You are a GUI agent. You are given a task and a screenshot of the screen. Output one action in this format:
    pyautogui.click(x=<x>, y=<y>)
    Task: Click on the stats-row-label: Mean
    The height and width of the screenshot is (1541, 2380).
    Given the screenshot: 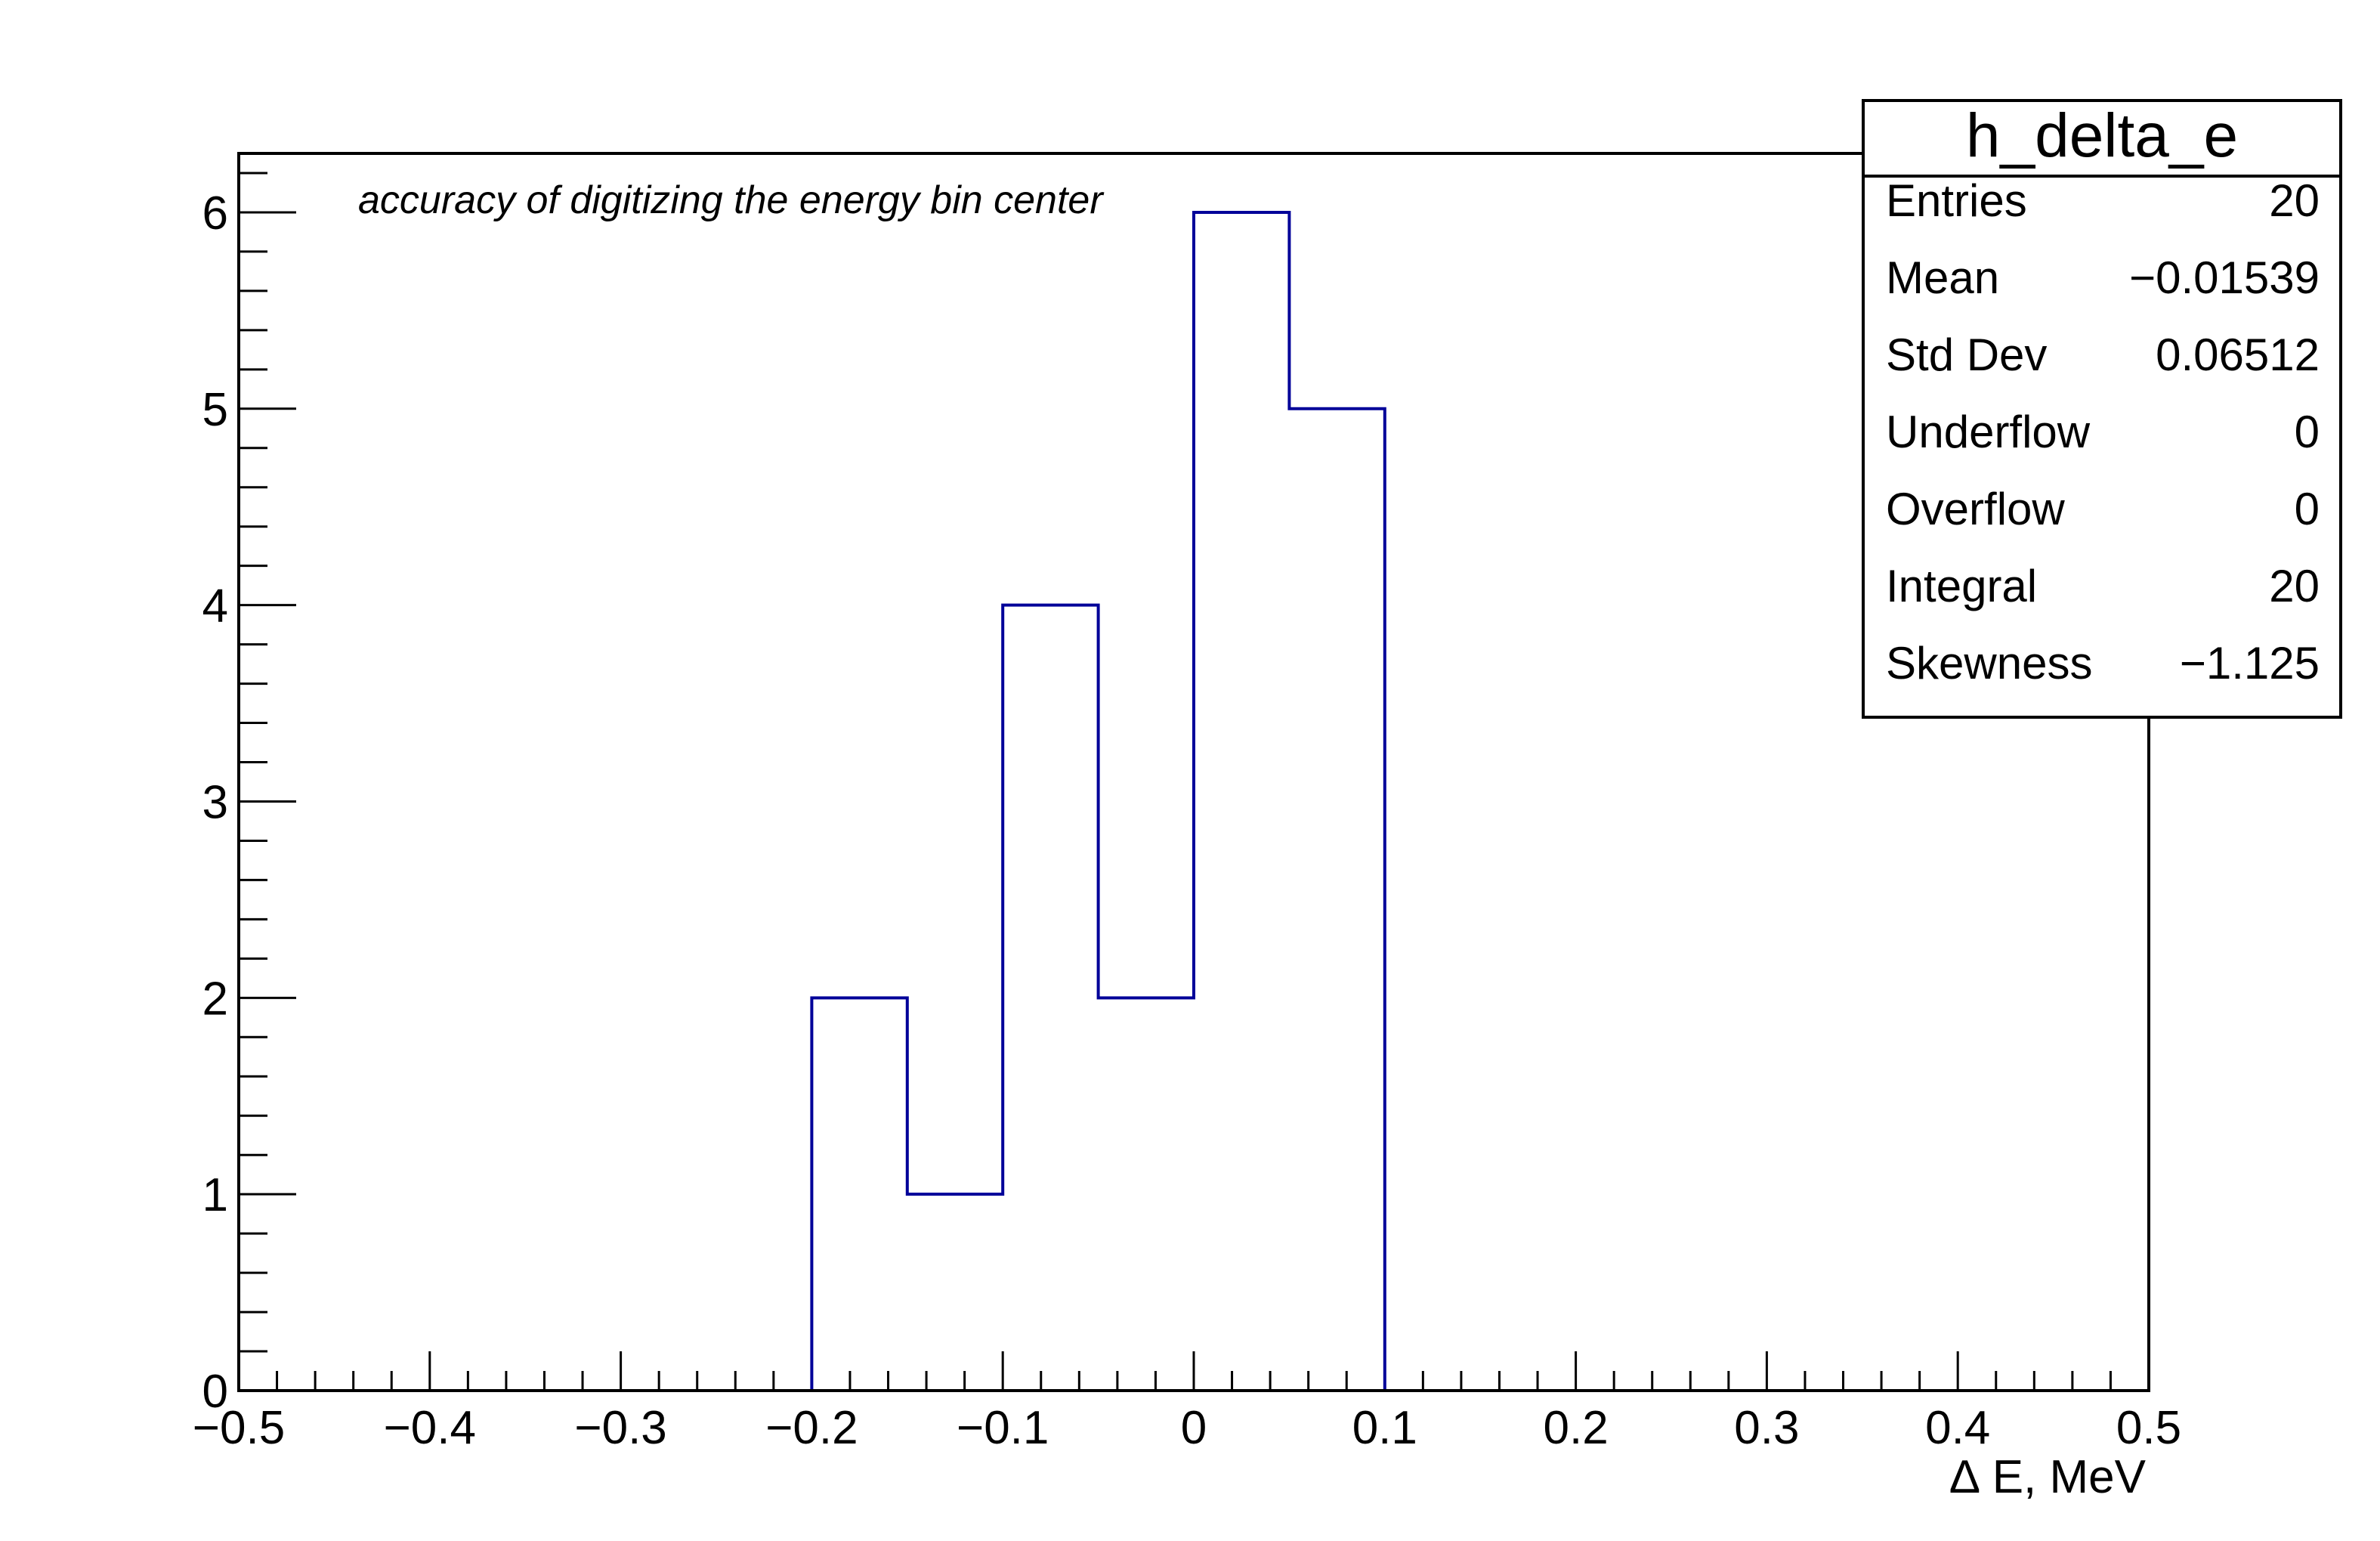 What is the action you would take?
    pyautogui.click(x=1942, y=277)
    